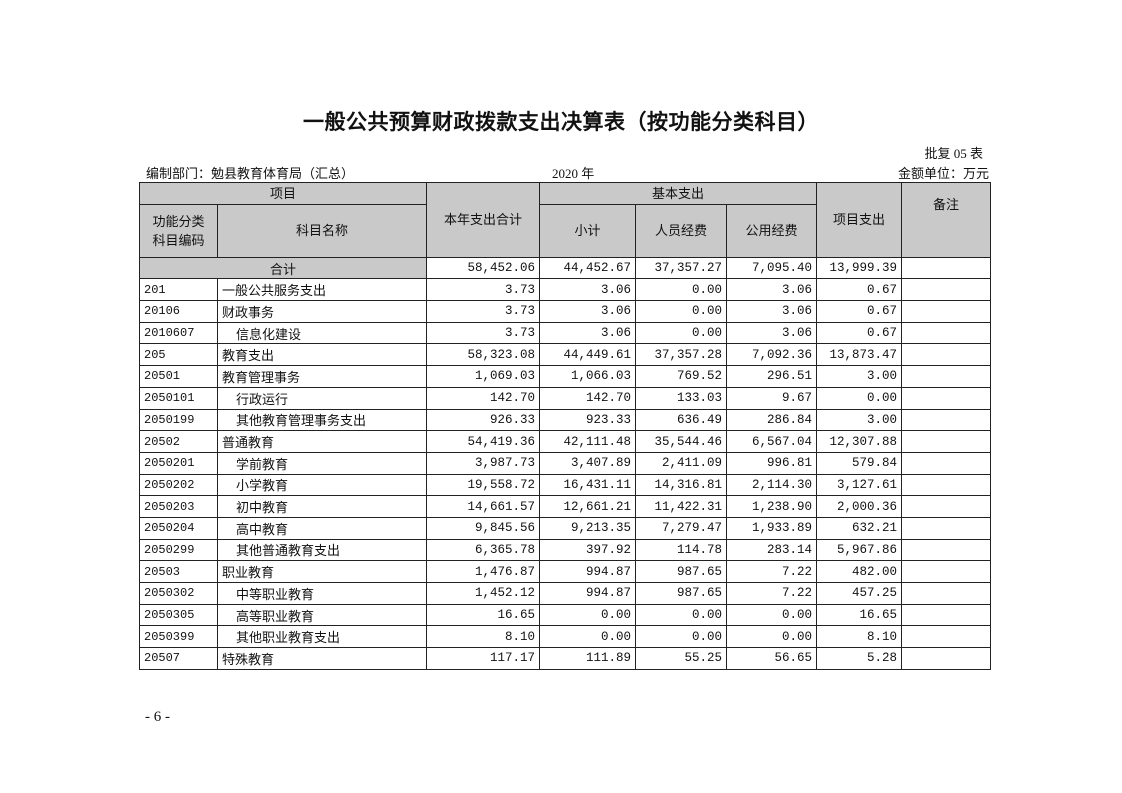  What do you see at coordinates (772, 528) in the screenshot?
I see `amount-cell: 1,933.89` at bounding box center [772, 528].